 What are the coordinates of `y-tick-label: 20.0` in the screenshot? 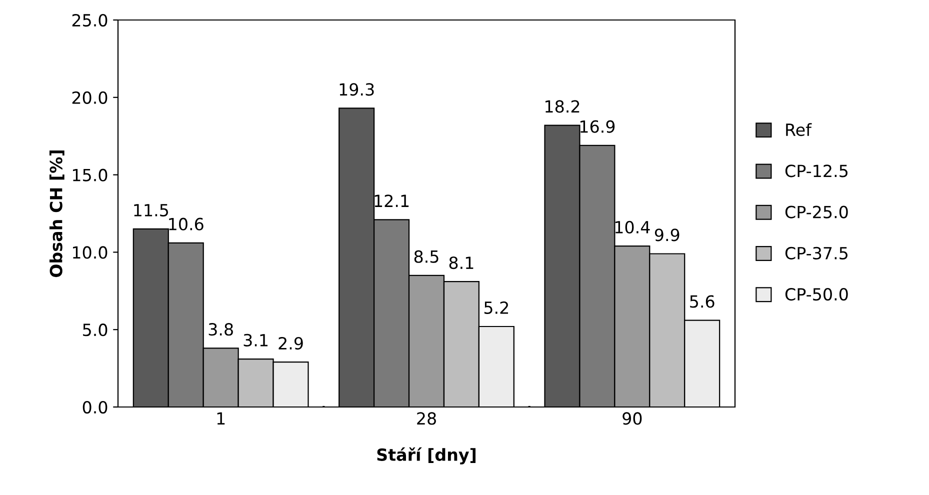 It's located at (90, 97).